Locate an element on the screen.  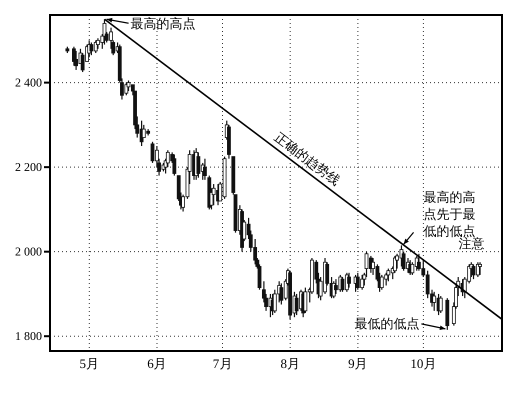
annotation: 注意 is located at coordinates (471, 244).